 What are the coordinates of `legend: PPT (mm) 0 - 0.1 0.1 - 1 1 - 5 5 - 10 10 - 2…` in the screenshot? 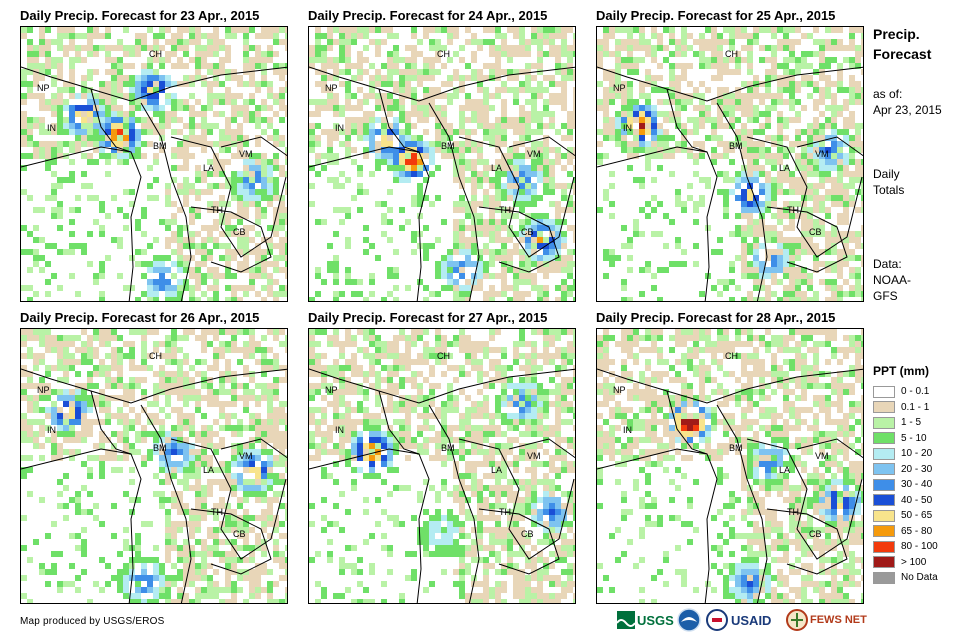 It's located at (905, 475).